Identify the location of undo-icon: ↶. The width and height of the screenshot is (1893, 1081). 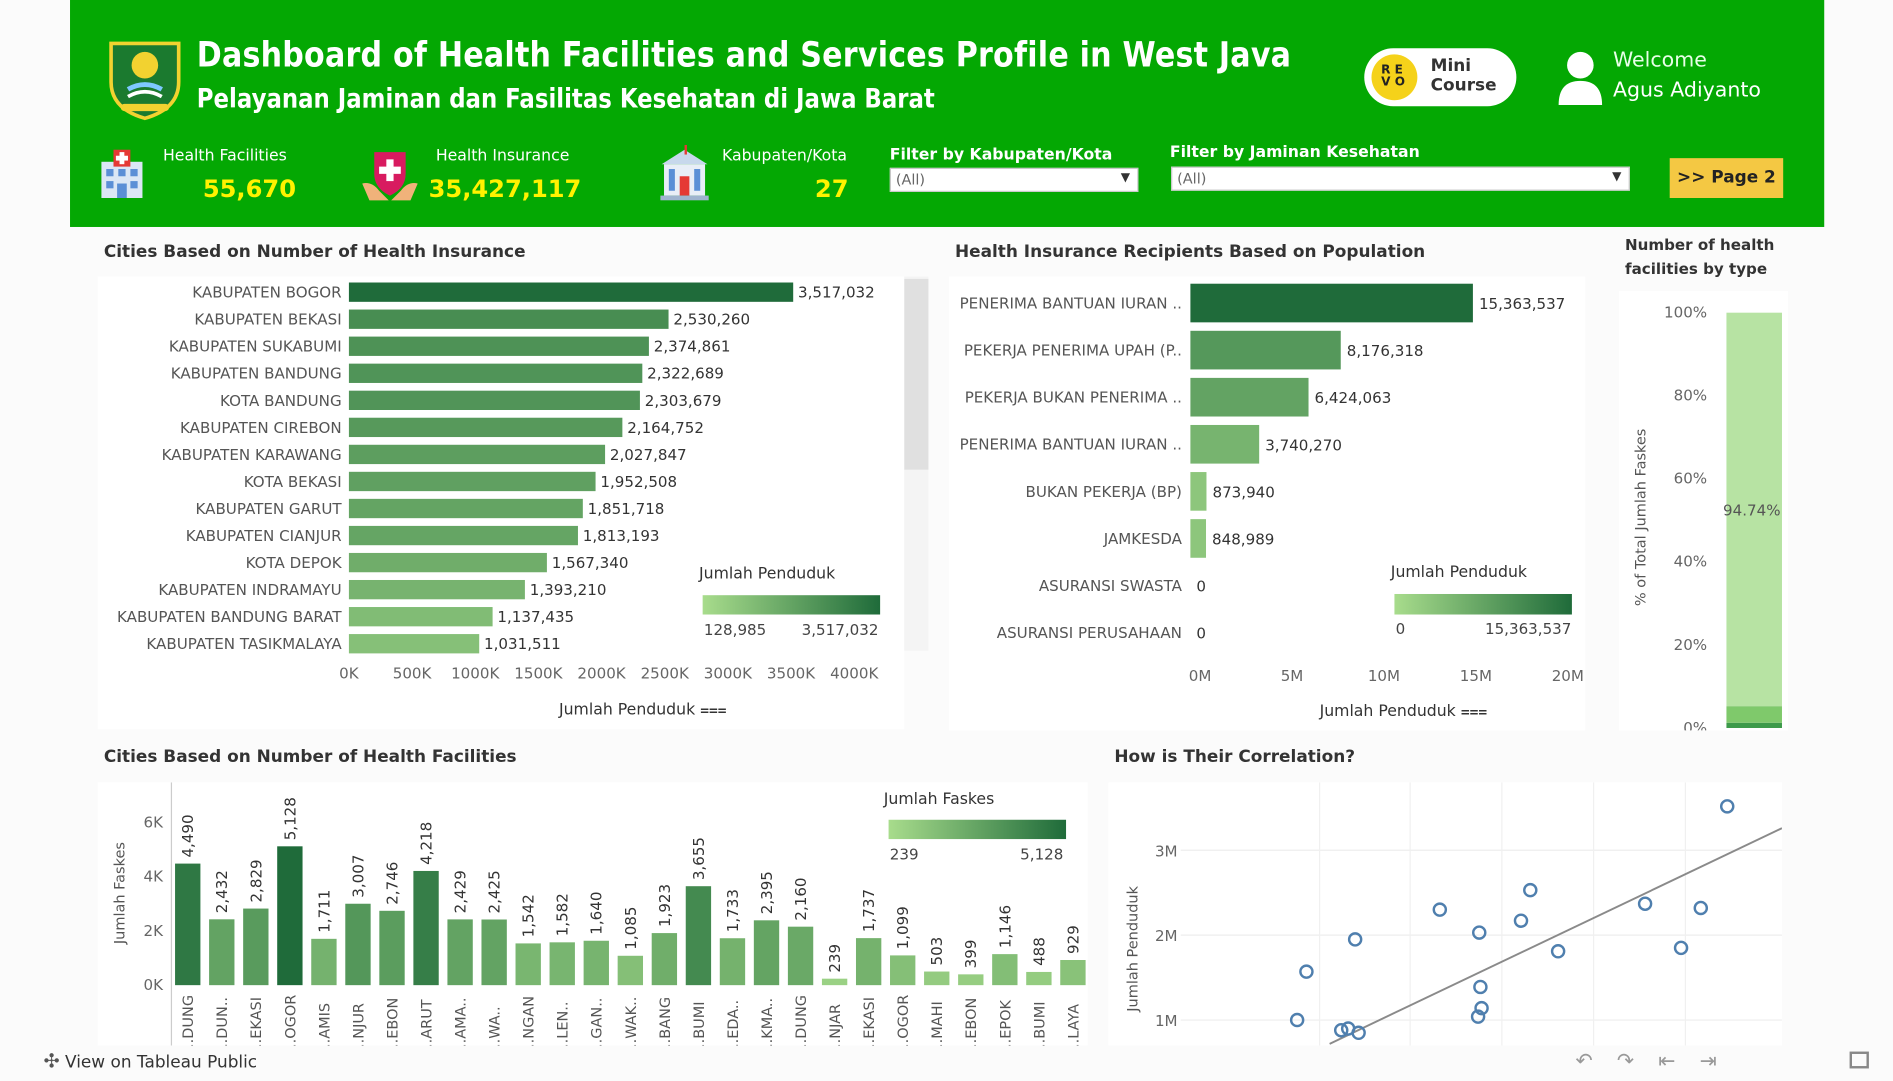
(1596, 1061).